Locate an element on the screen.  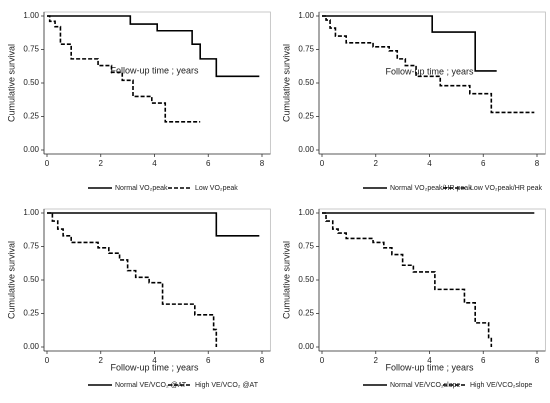
legend-label: High VE/VCO₂ @AT is located at coordinates (227, 385).